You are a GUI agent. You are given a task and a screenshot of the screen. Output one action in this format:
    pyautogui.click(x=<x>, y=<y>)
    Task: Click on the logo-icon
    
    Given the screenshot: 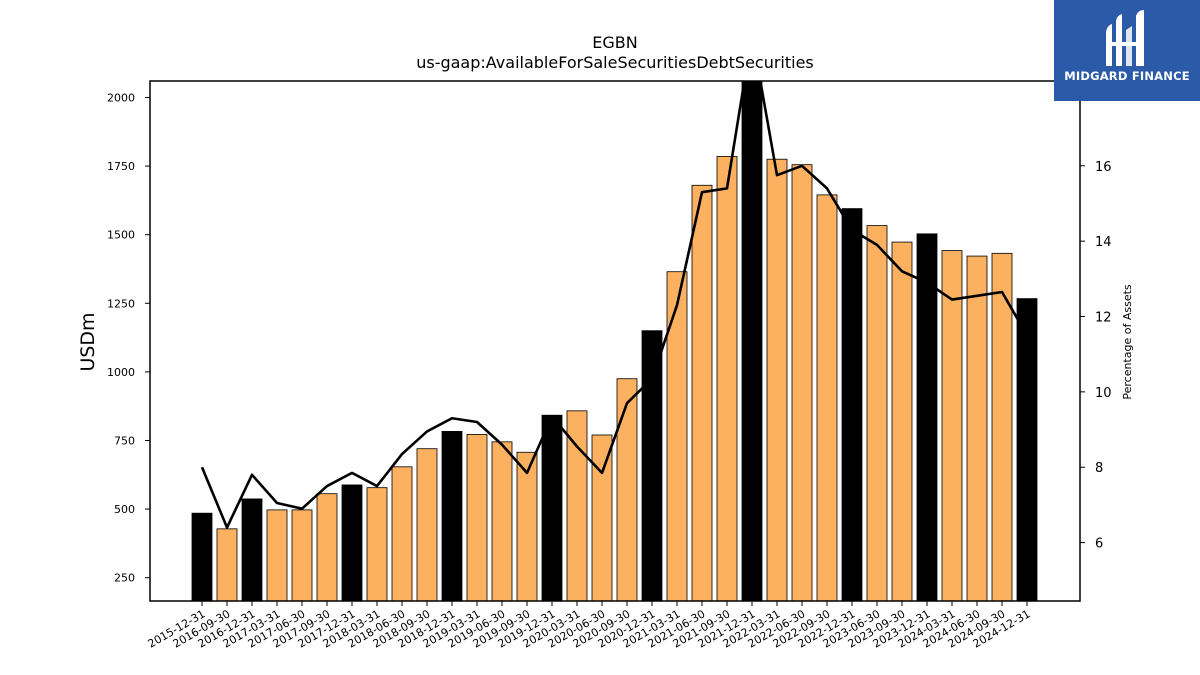 What is the action you would take?
    pyautogui.click(x=1125, y=38)
    